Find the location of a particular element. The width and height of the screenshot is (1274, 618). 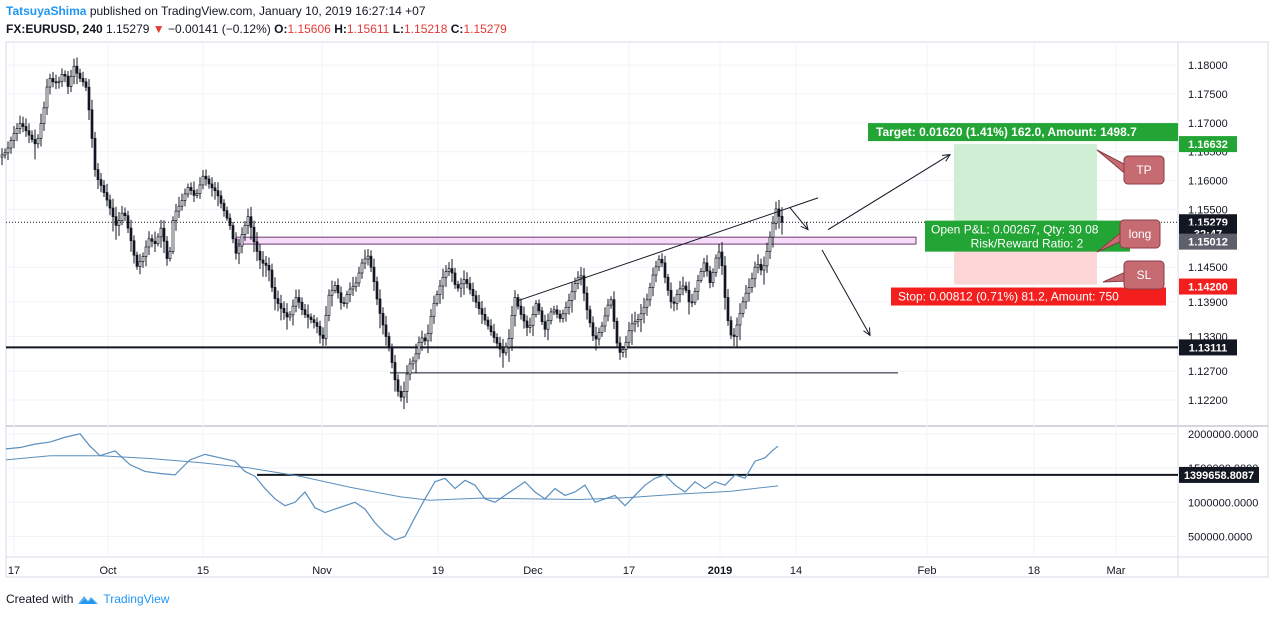

callout-tp: TP is located at coordinates (1130, 167).